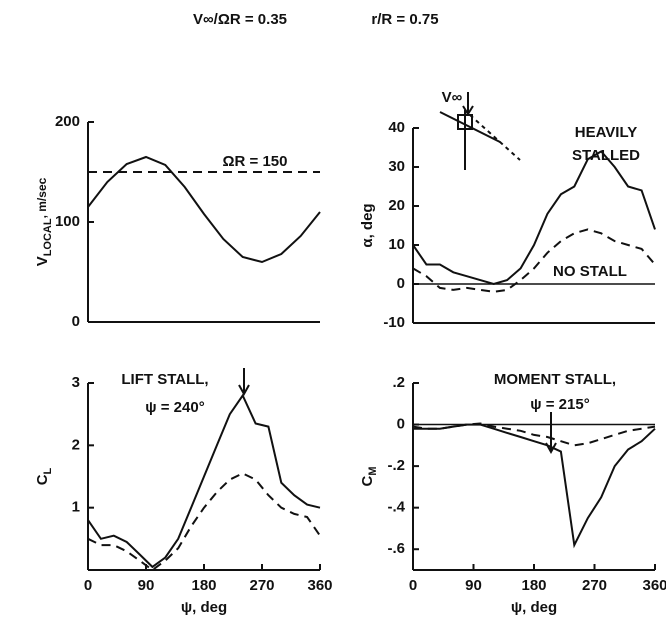 The width and height of the screenshot is (666, 620). Describe the element at coordinates (42, 197) in the screenshot. I see `y-axis-label-unit: , m/sec` at that location.